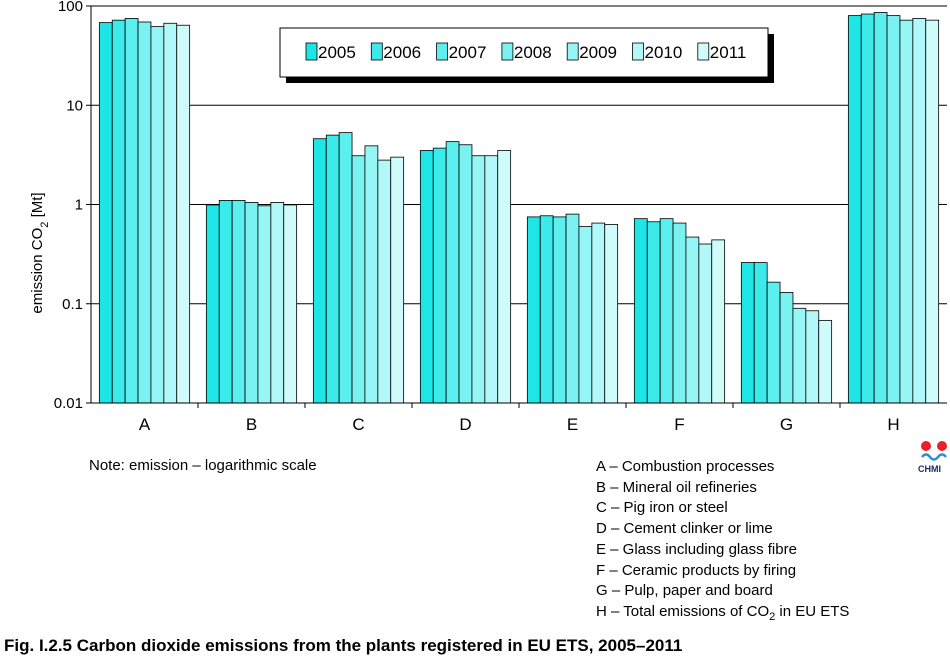 Image resolution: width=950 pixels, height=659 pixels. I want to click on category-legend-d: D – Cement clinker or lime, so click(684, 529).